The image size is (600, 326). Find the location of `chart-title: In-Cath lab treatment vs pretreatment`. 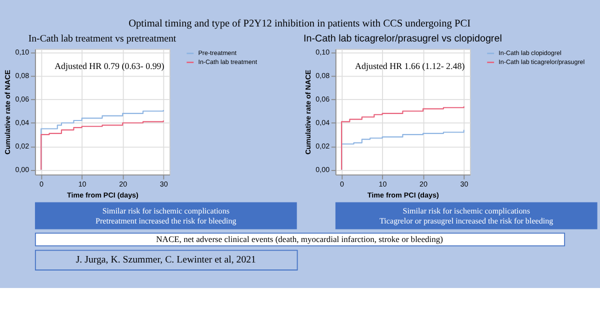

chart-title: In-Cath lab treatment vs pretreatment is located at coordinates (102, 39).